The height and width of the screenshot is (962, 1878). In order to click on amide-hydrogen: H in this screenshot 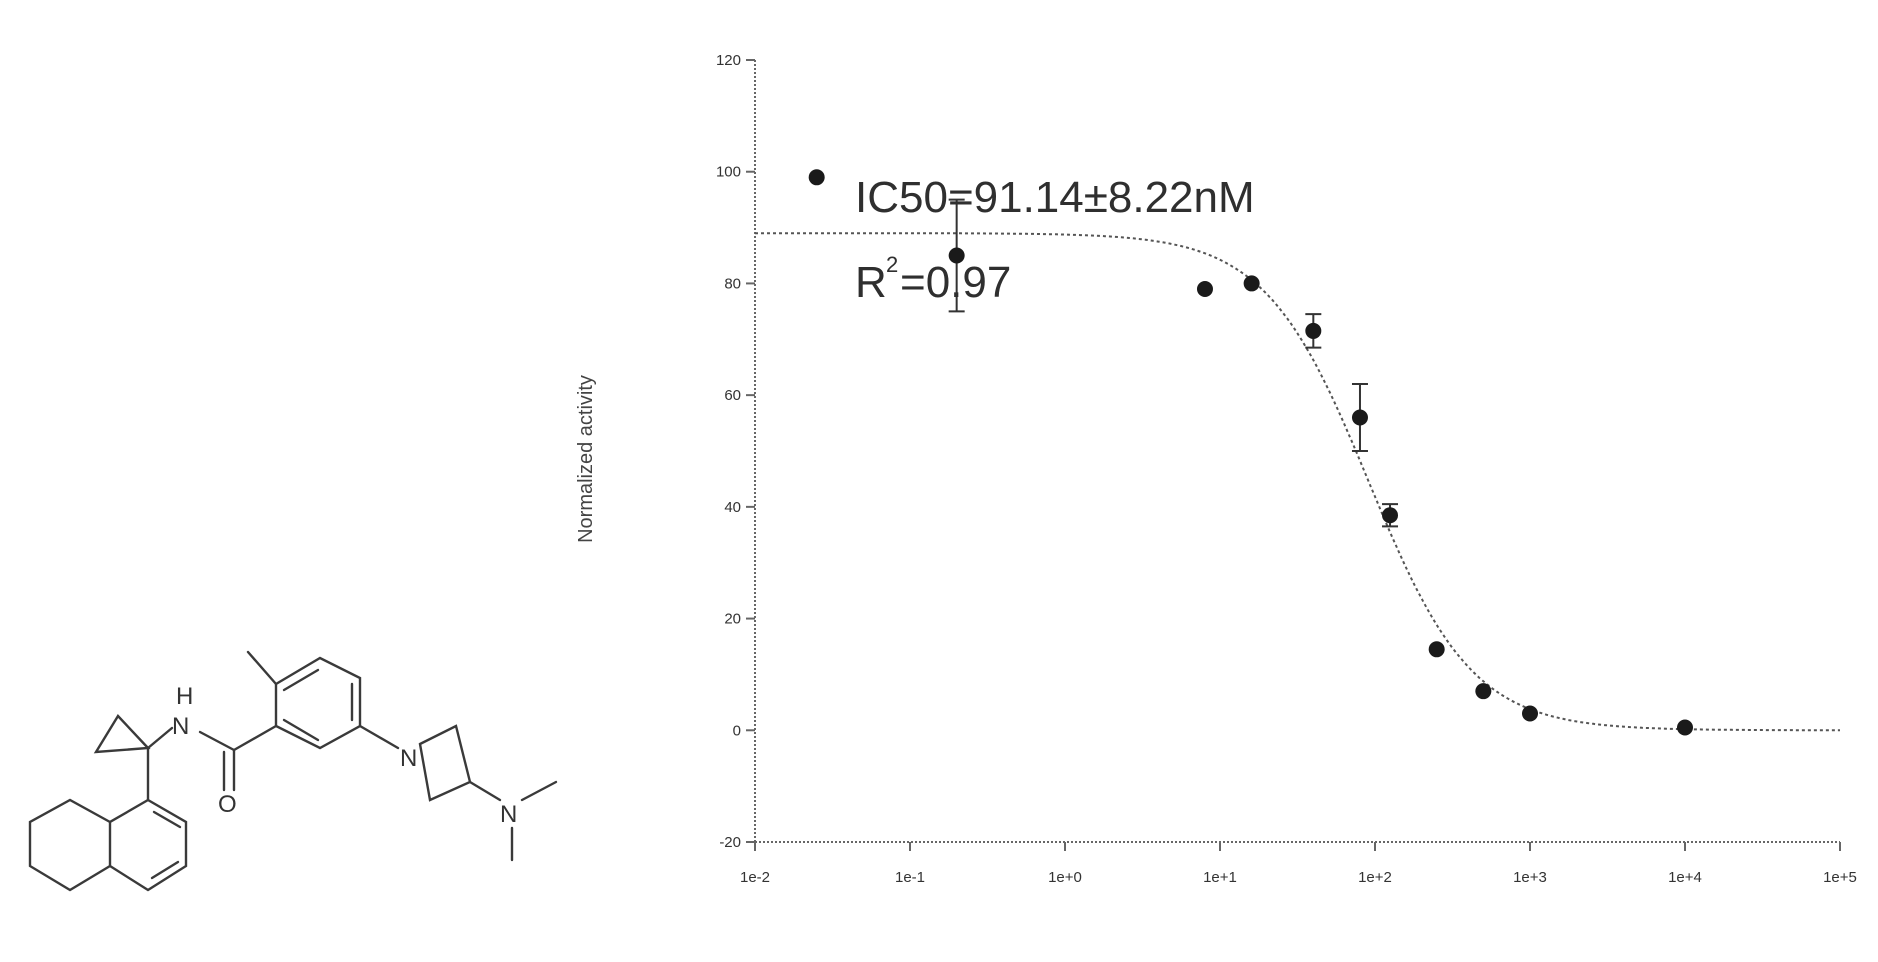, I will do `click(184, 696)`.